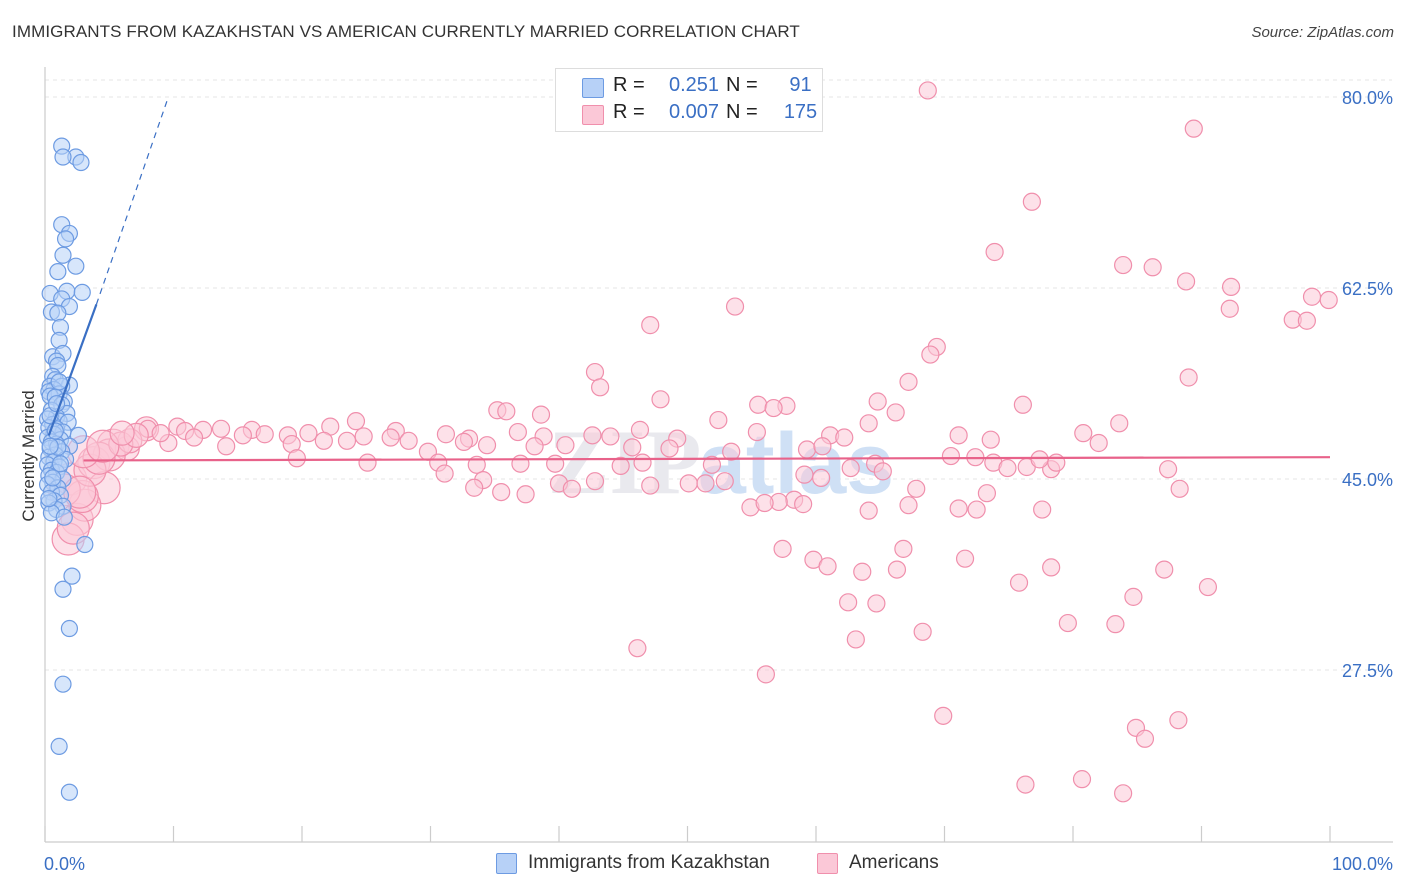 This screenshot has height=892, width=1406. Describe the element at coordinates (593, 115) in the screenshot. I see `americans-swatch` at that location.